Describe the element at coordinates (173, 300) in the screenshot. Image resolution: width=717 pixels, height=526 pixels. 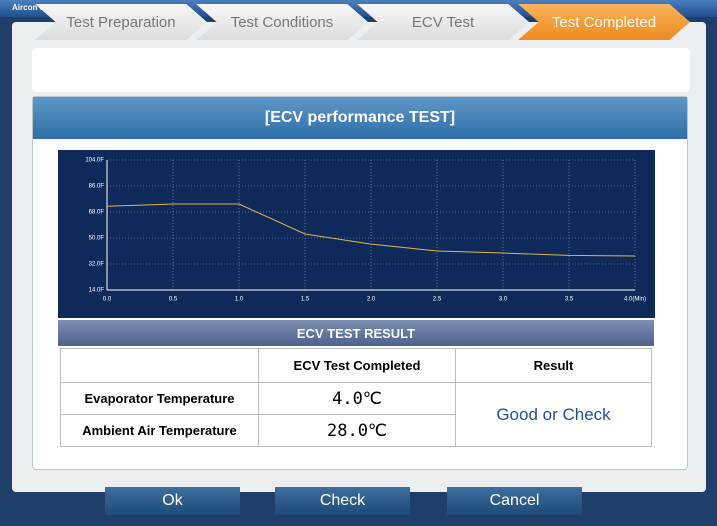
I see `x-tick-label: 0.5` at that location.